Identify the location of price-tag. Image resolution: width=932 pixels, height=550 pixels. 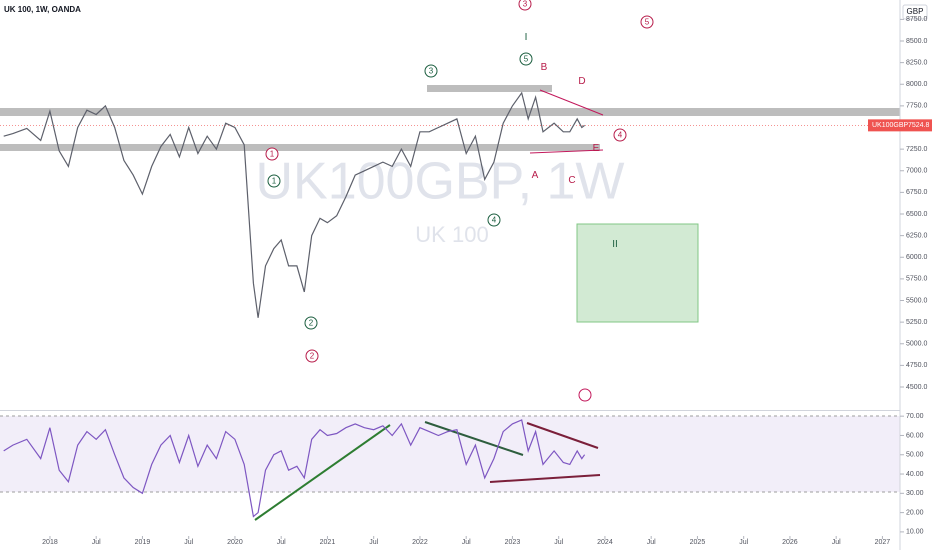
(900, 125).